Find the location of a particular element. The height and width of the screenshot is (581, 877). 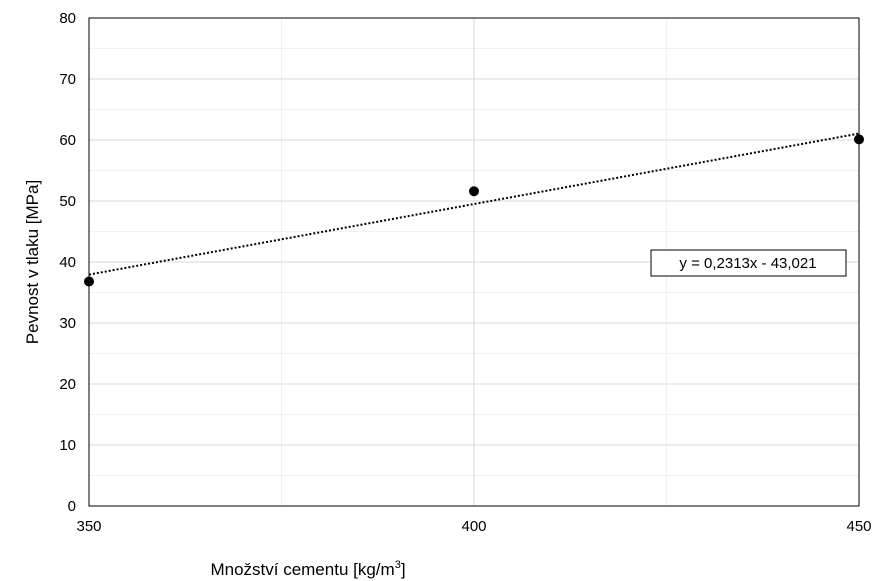

y-tick-label: 80 is located at coordinates (67, 18).